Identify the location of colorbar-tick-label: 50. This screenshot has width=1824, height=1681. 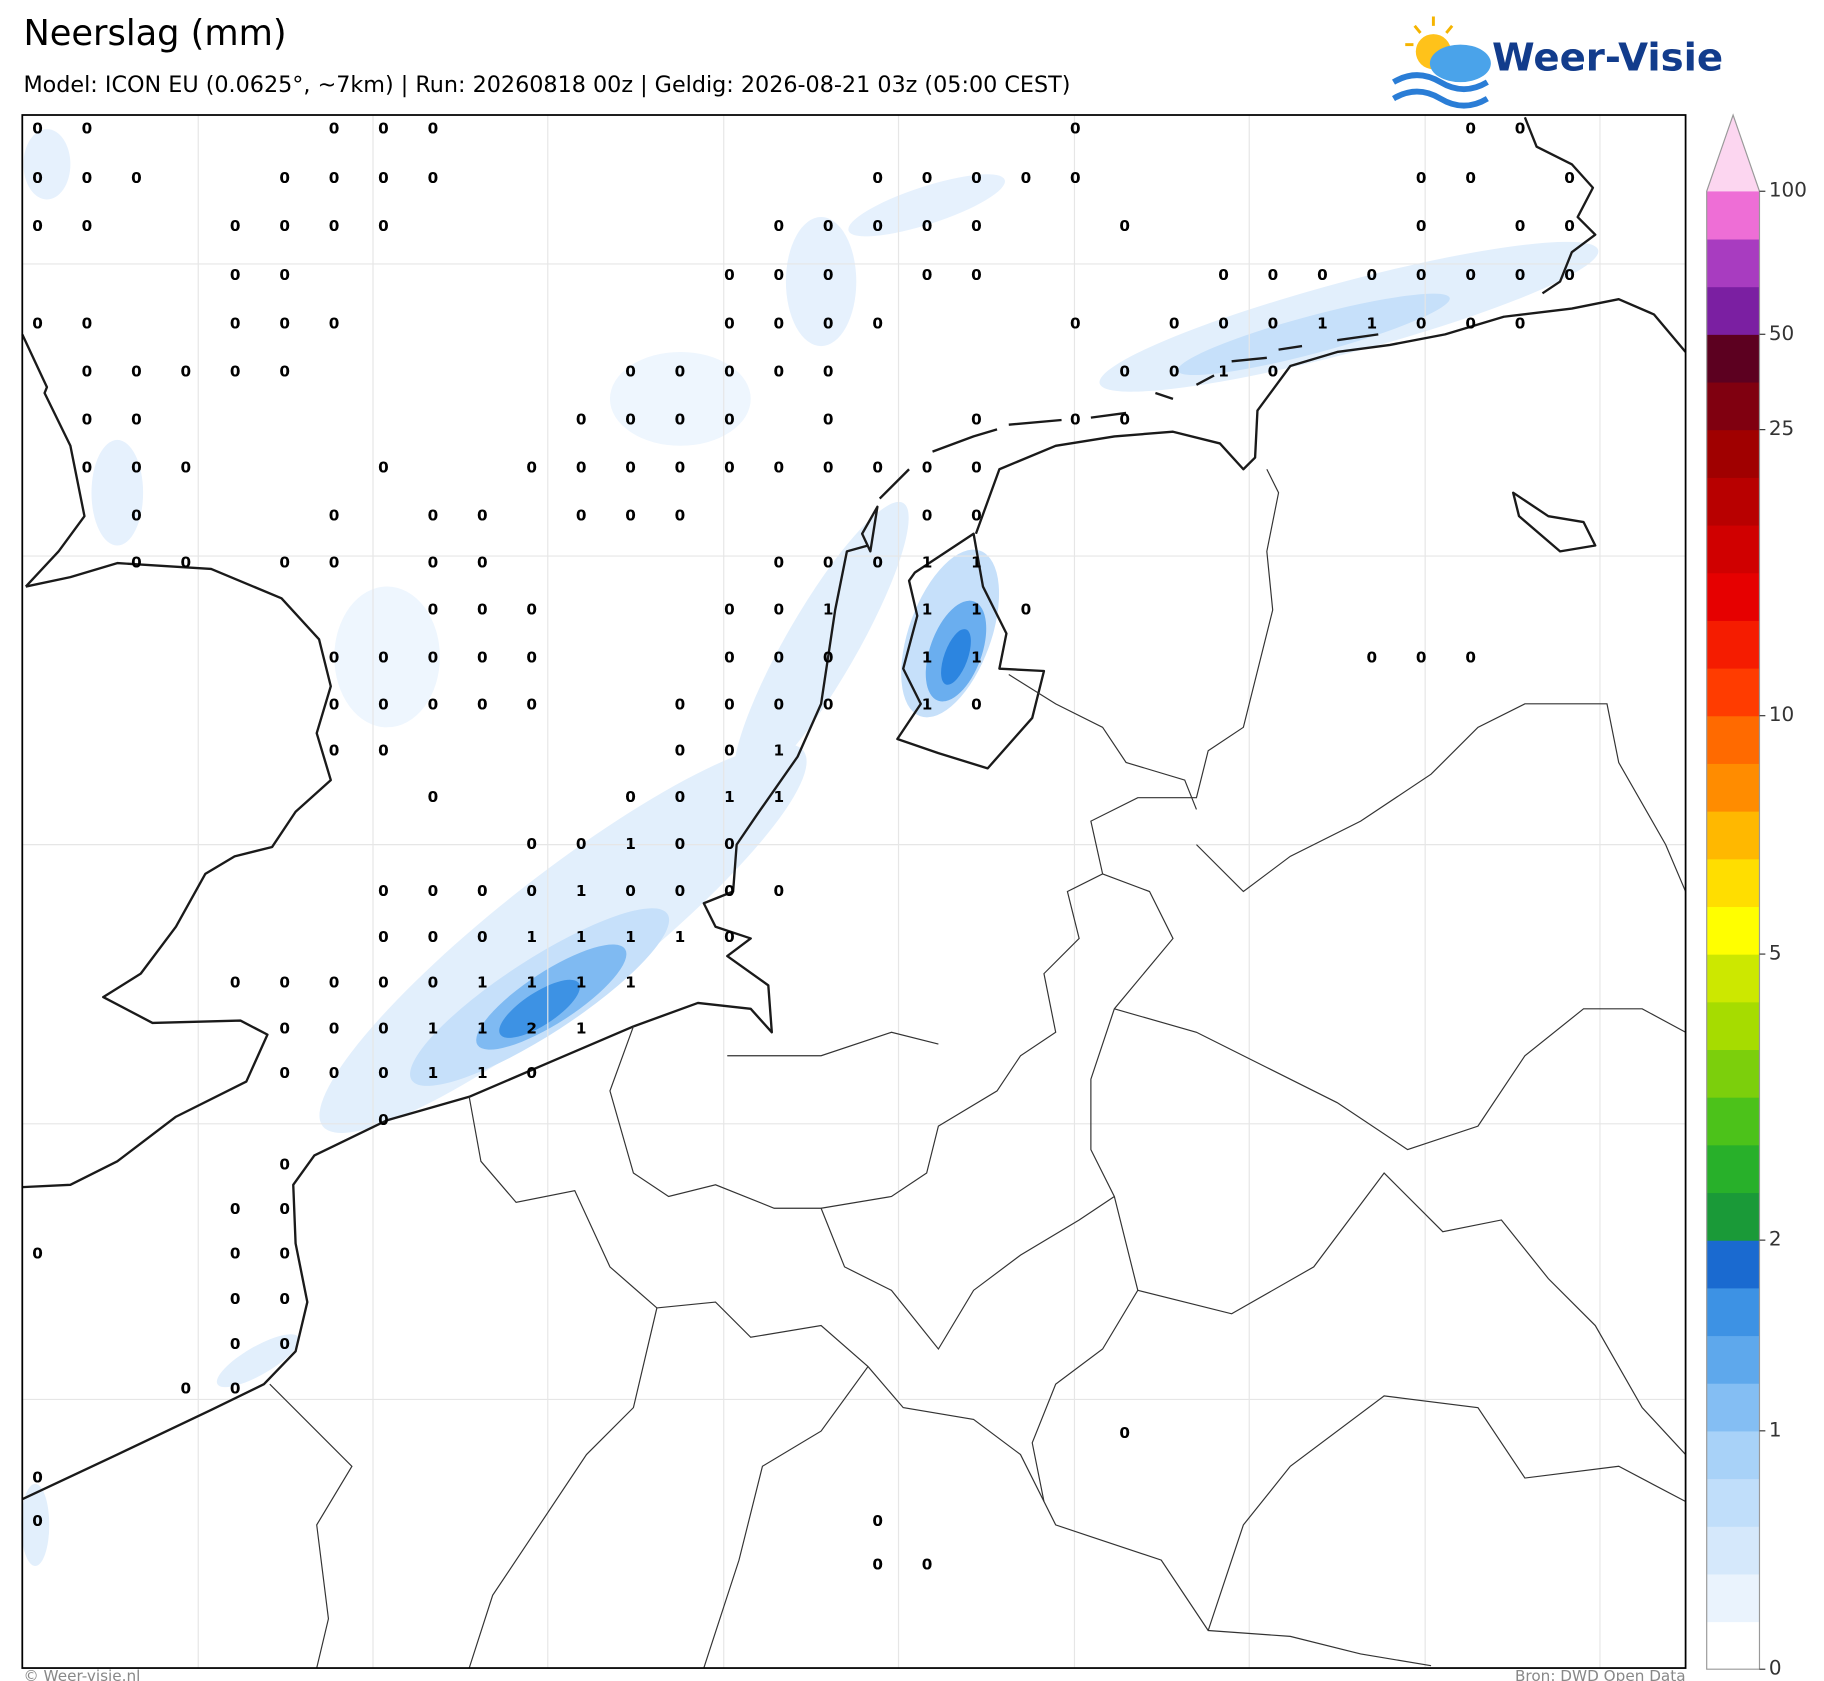
(1781, 333).